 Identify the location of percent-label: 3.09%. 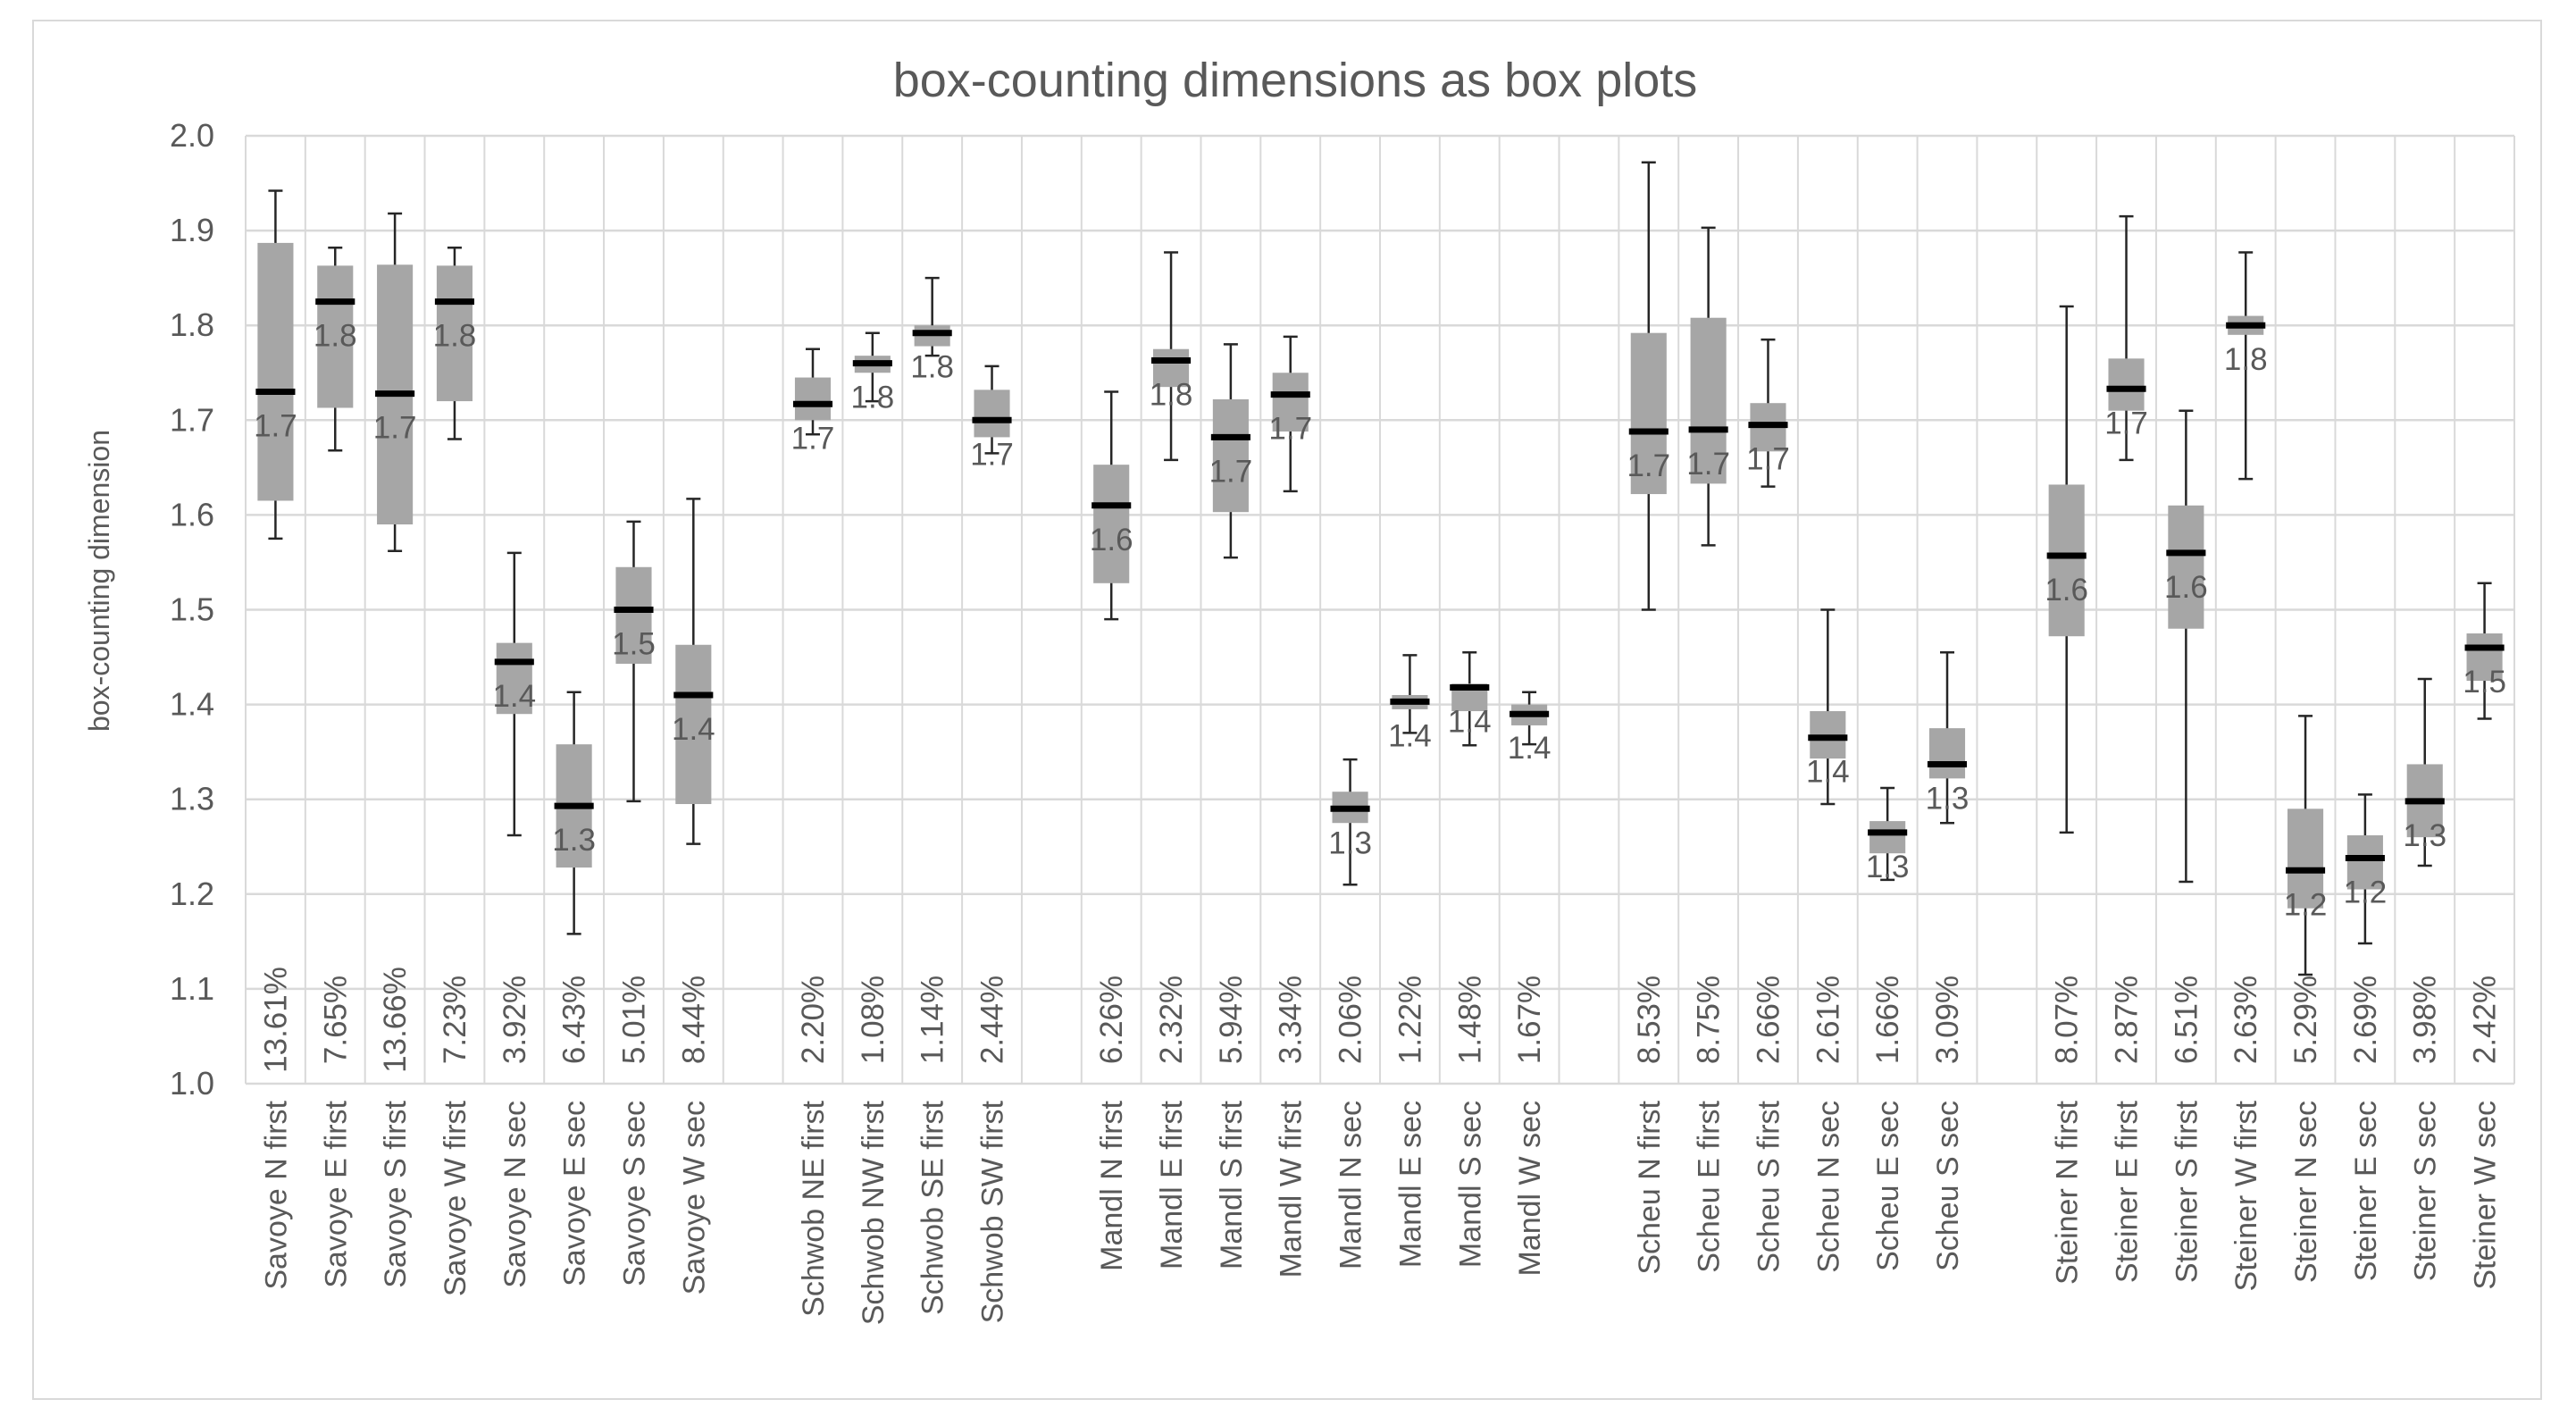
(1948, 1020).